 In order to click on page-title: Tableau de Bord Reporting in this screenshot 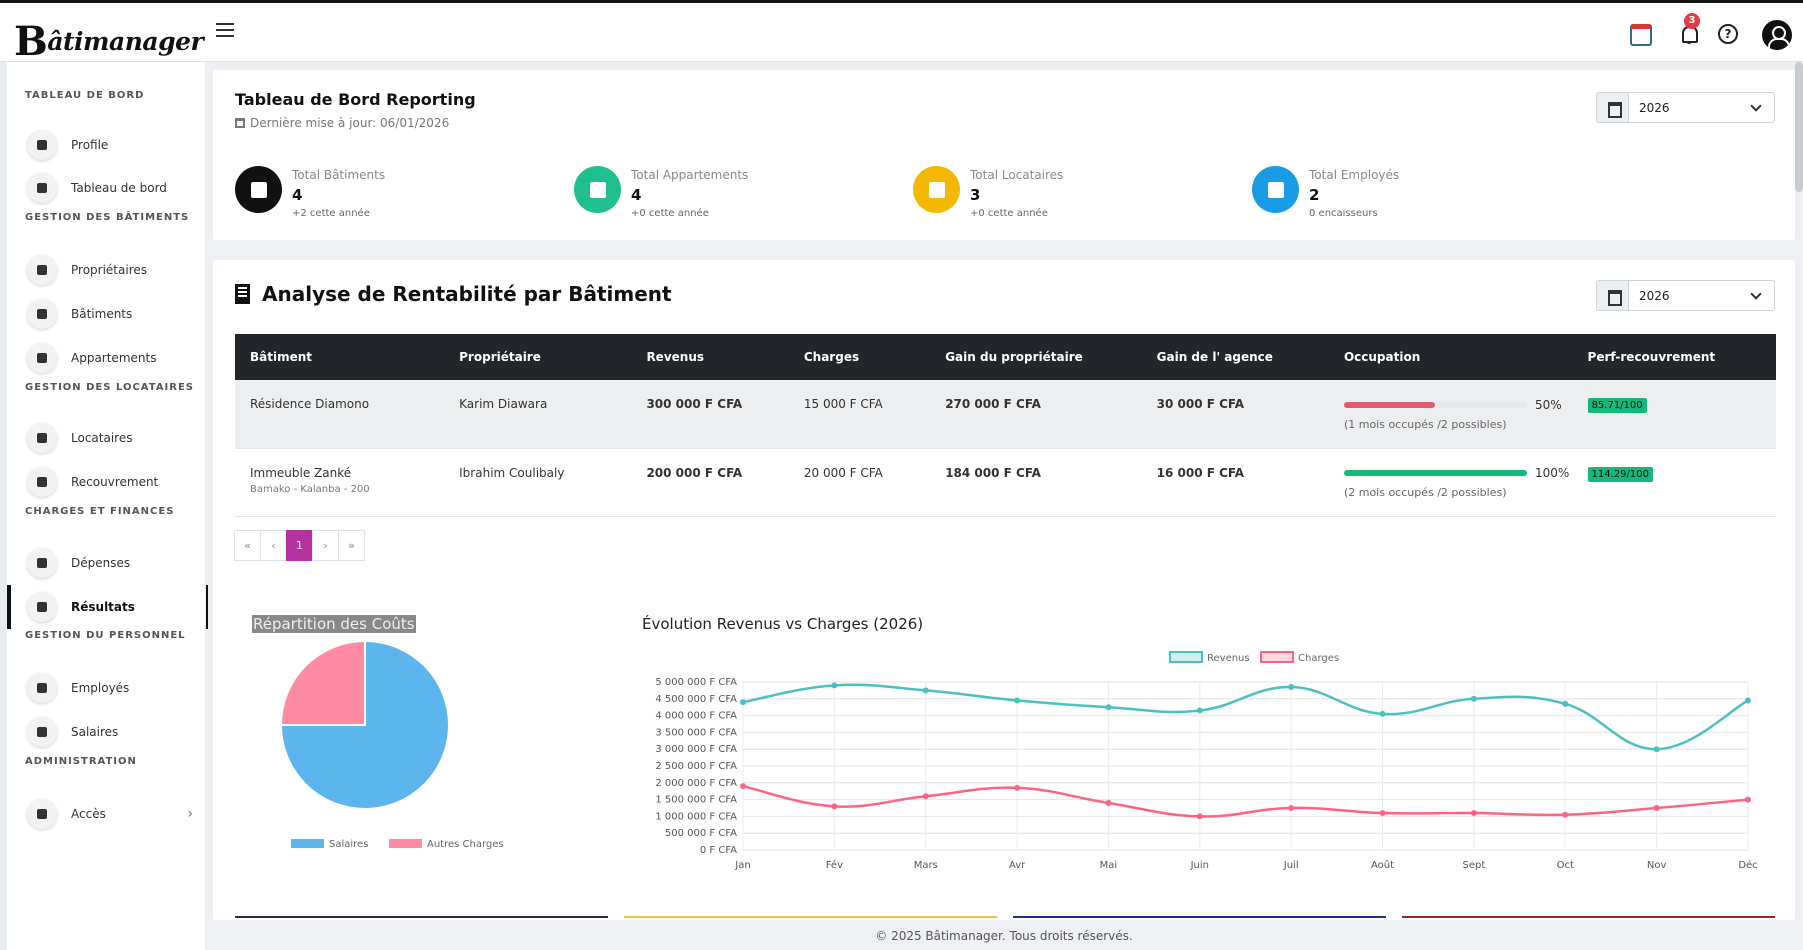, I will do `click(355, 99)`.